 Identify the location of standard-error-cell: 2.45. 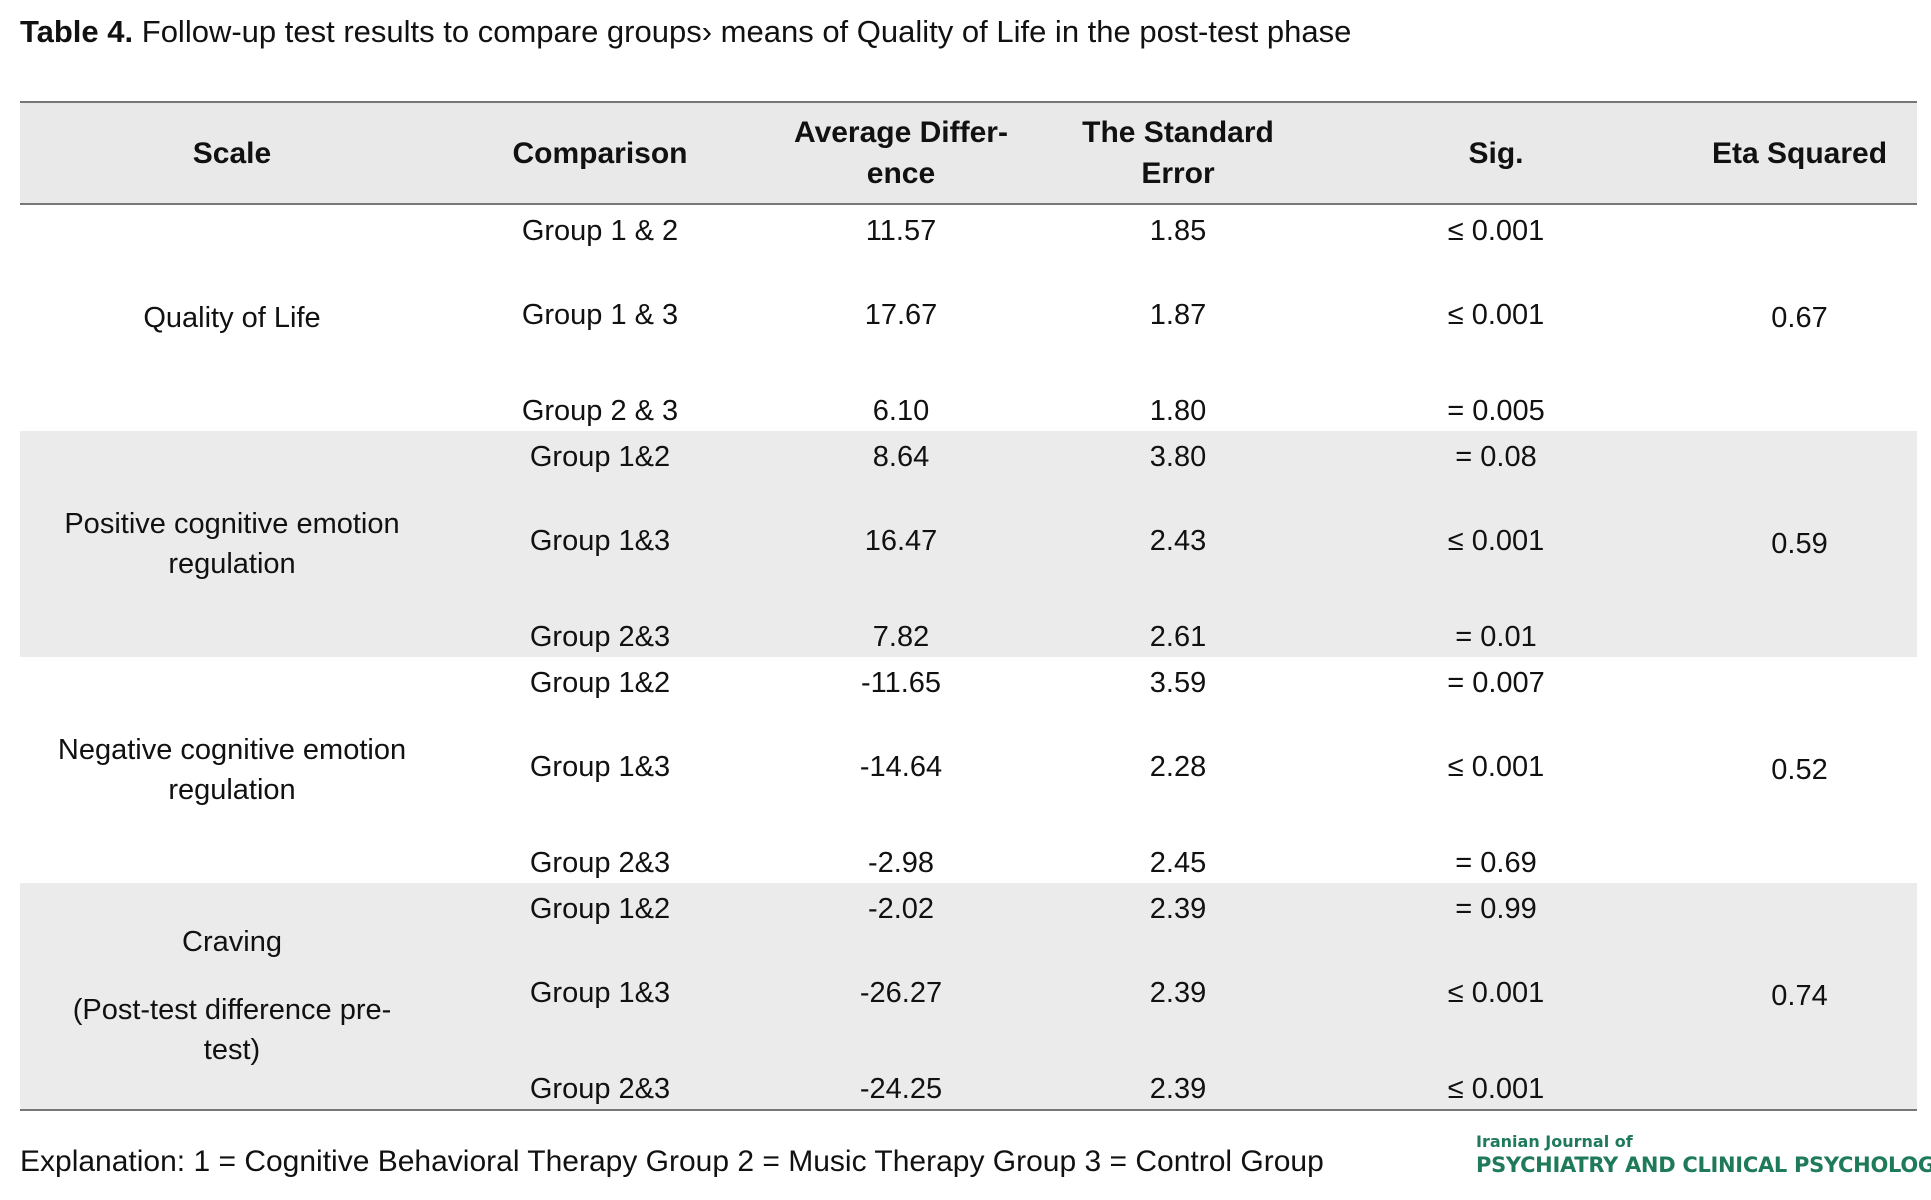
(1178, 863).